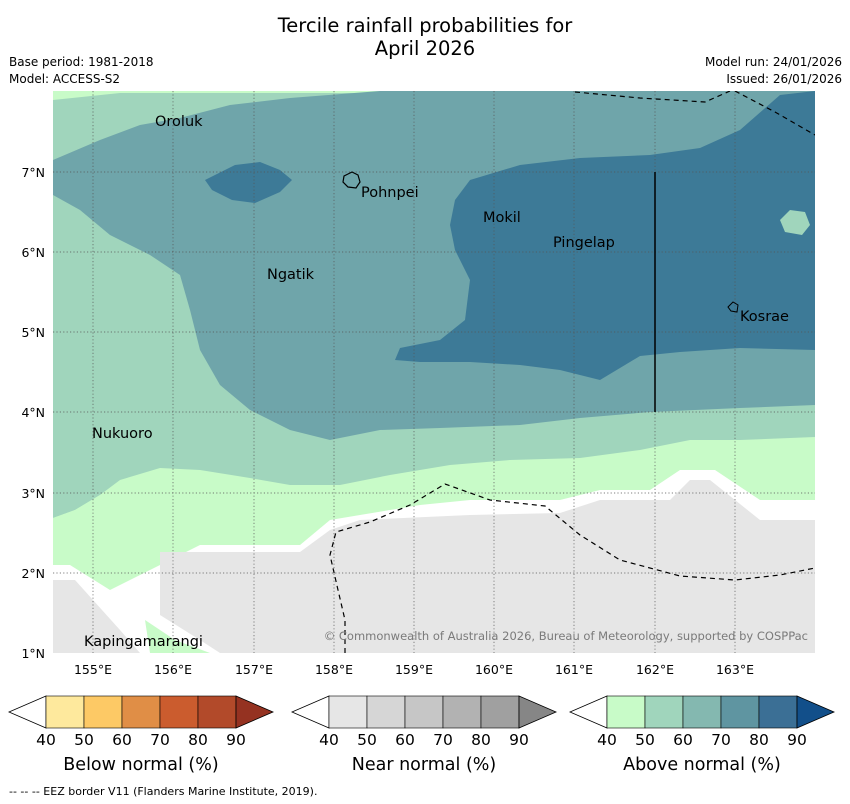 The image size is (850, 804). Describe the element at coordinates (291, 275) in the screenshot. I see `place-ngatik: Ngatik` at that location.